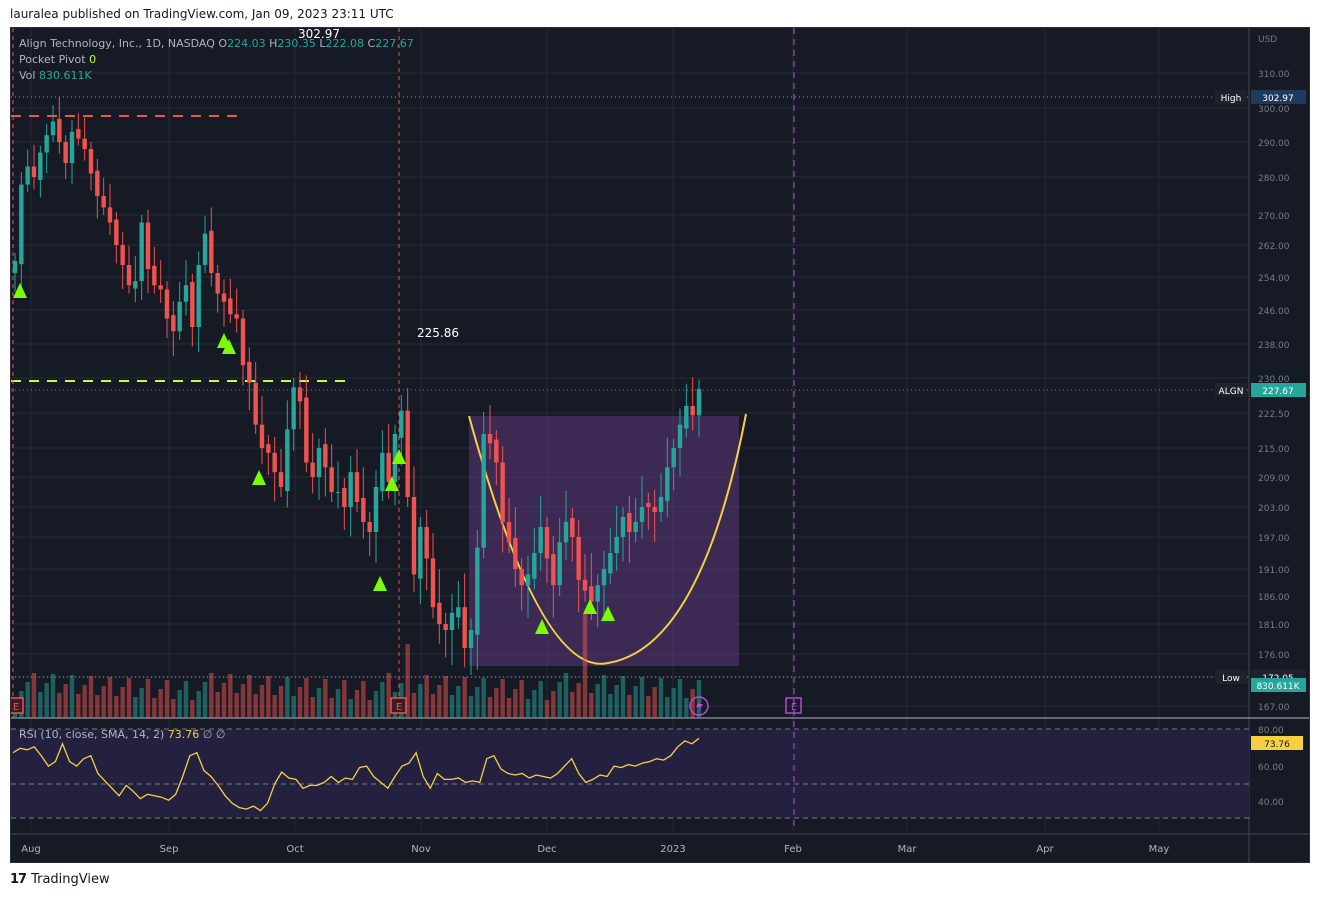 The height and width of the screenshot is (897, 1318). Describe the element at coordinates (1274, 479) in the screenshot. I see `price-tick-label: 209.00` at that location.